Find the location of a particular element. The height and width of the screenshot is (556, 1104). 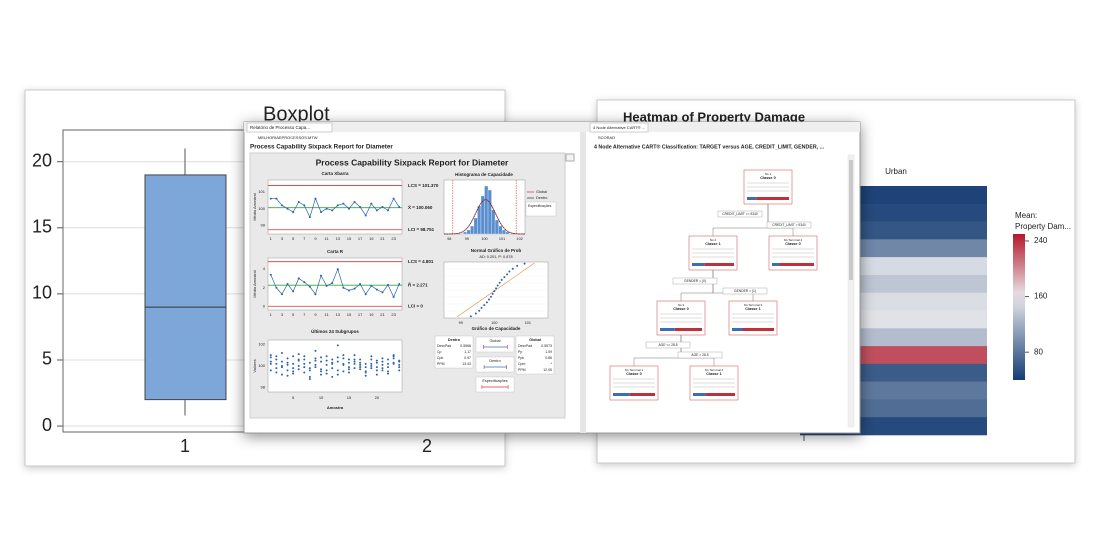

window-title: Heatmap of Property Damage is located at coordinates (714, 116).